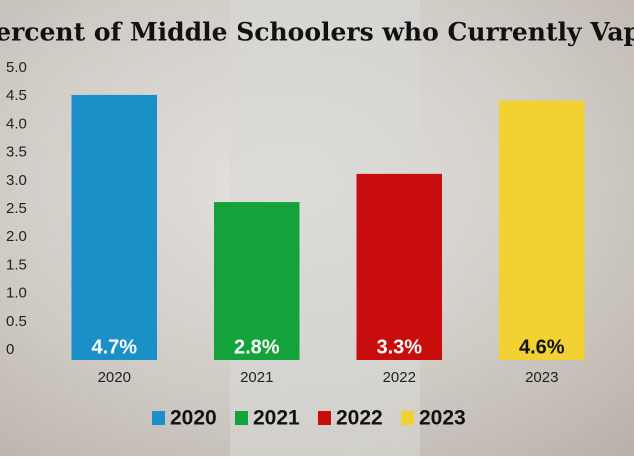  I want to click on y-tick-label: 0, so click(10, 349).